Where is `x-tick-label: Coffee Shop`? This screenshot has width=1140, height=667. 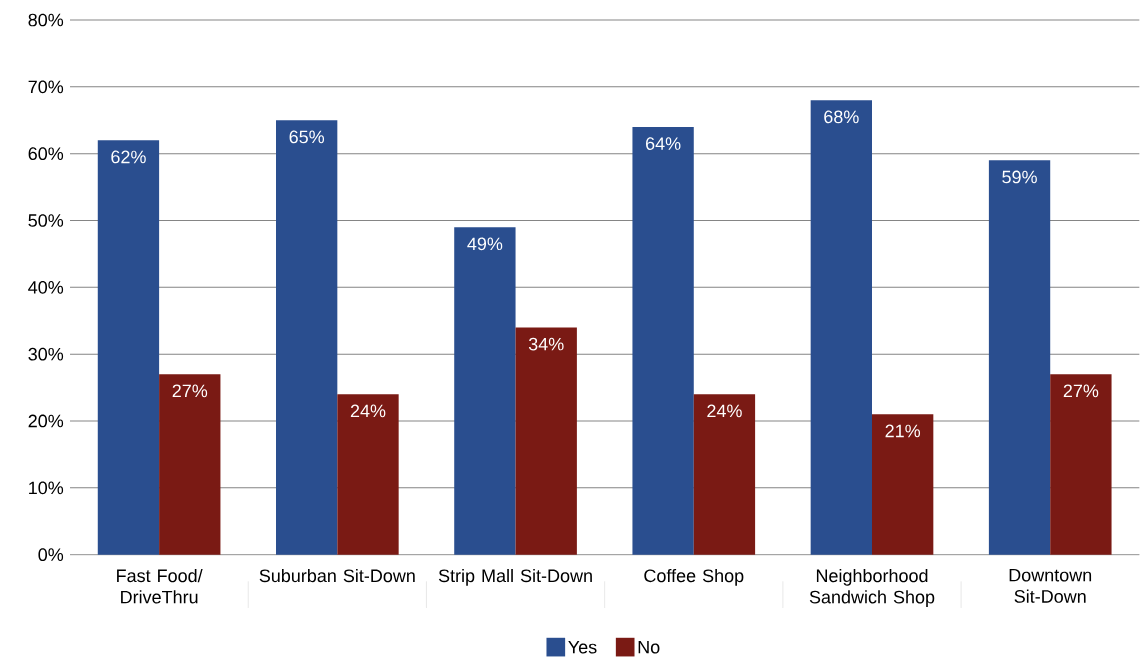
x-tick-label: Coffee Shop is located at coordinates (694, 577).